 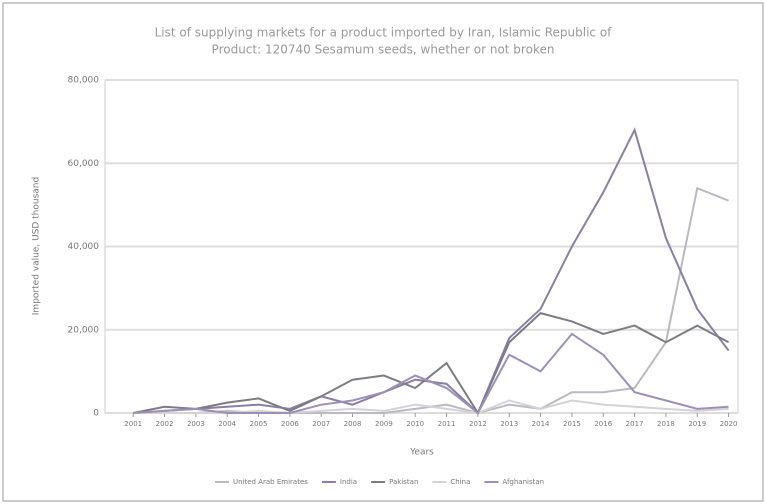 I want to click on legend-label: United Arab Emirates, so click(x=270, y=482).